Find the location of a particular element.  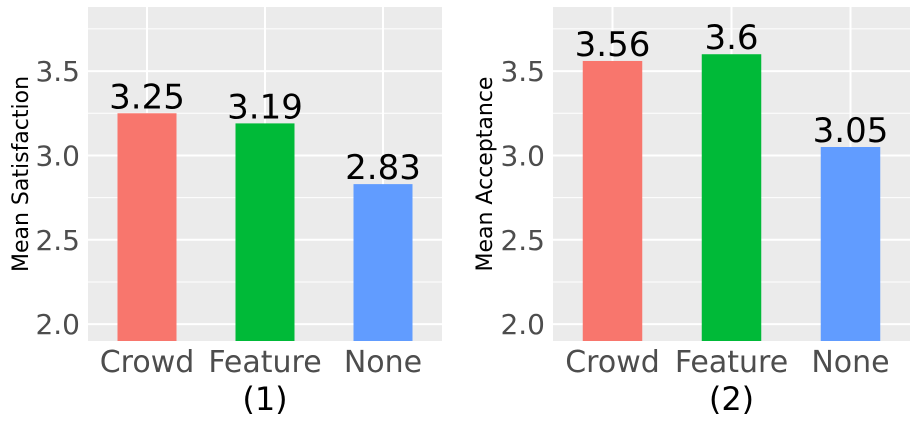

panel-label: (1) is located at coordinates (264, 399).